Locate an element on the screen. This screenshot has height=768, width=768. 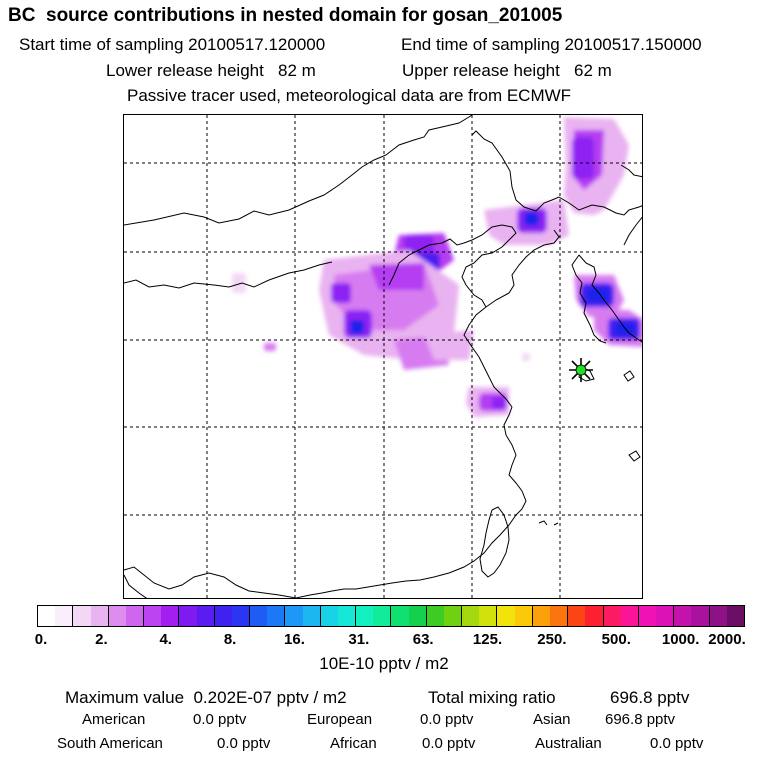
end-time-label: End time of sampling 20100517.150000 is located at coordinates (551, 44).